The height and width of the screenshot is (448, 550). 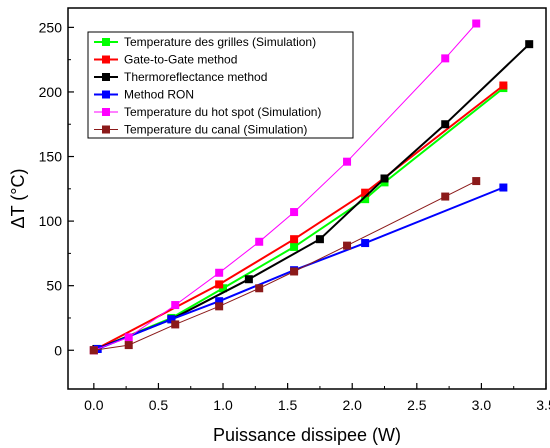 I want to click on x-axis-title: Puissance dissipee (W), so click(x=307, y=435).